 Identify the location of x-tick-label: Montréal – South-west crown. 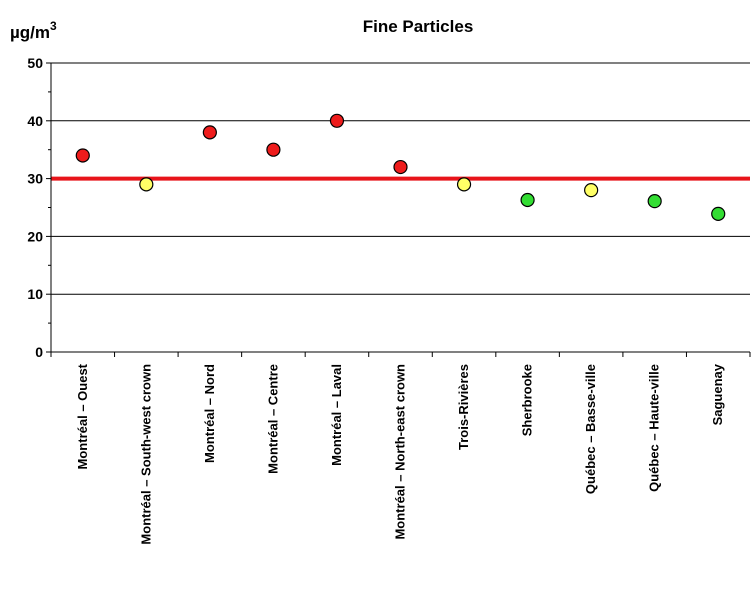
(145, 454).